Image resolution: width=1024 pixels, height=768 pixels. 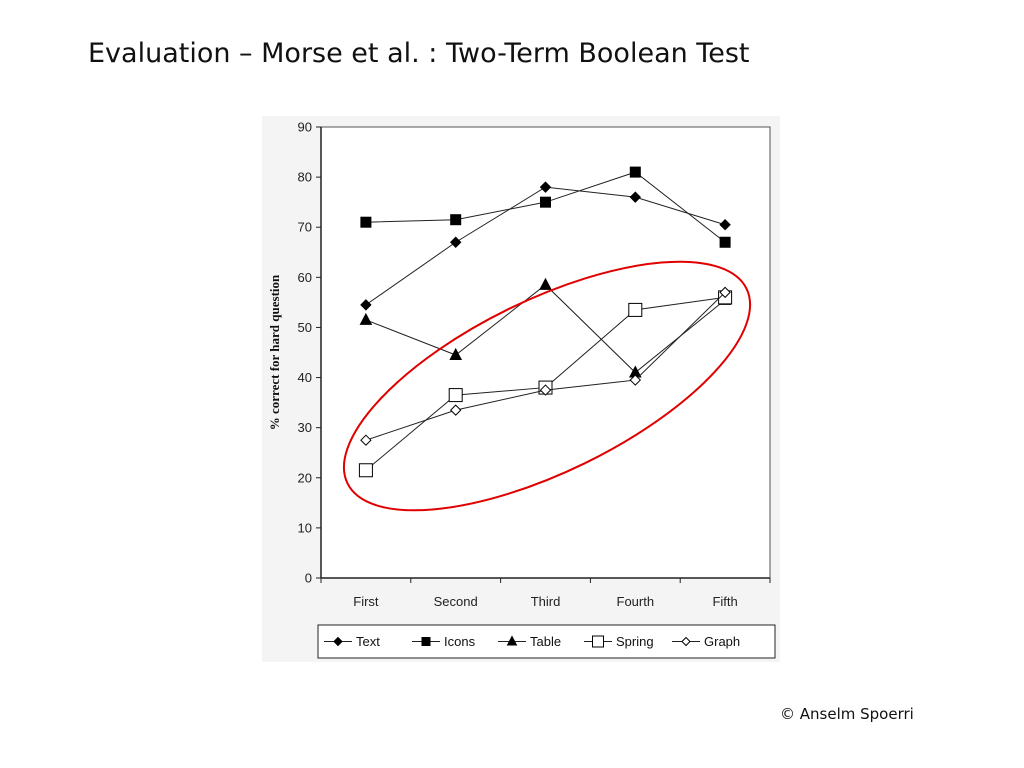 I want to click on legend-label: Spring, so click(x=635, y=641).